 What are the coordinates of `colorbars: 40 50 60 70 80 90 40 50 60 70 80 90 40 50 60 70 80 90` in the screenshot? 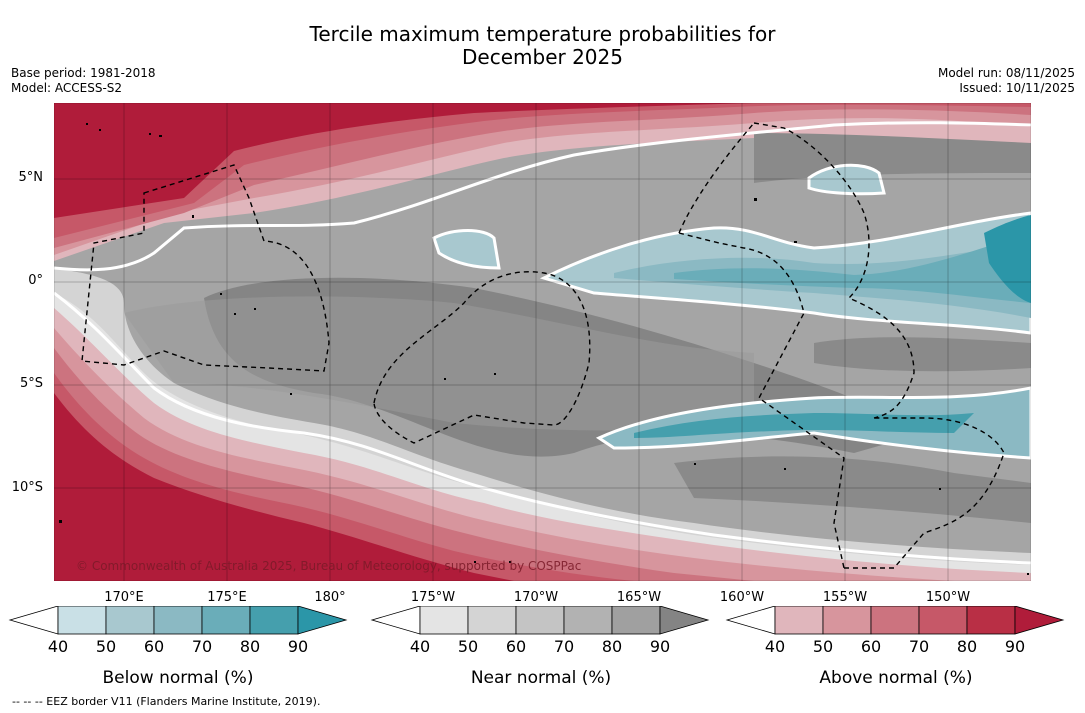 It's located at (536, 631).